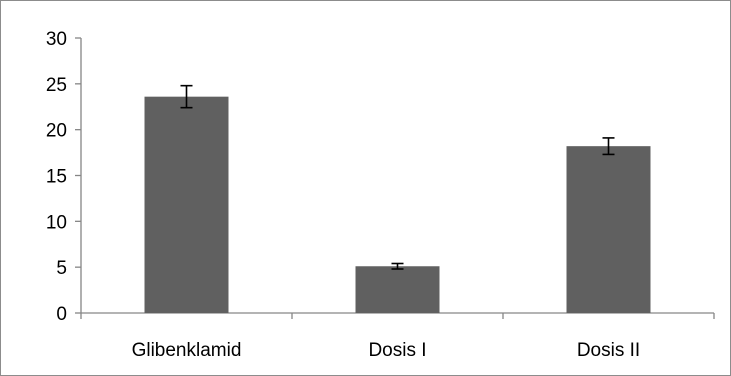  Describe the element at coordinates (56, 85) in the screenshot. I see `y-tick-label: 25` at that location.